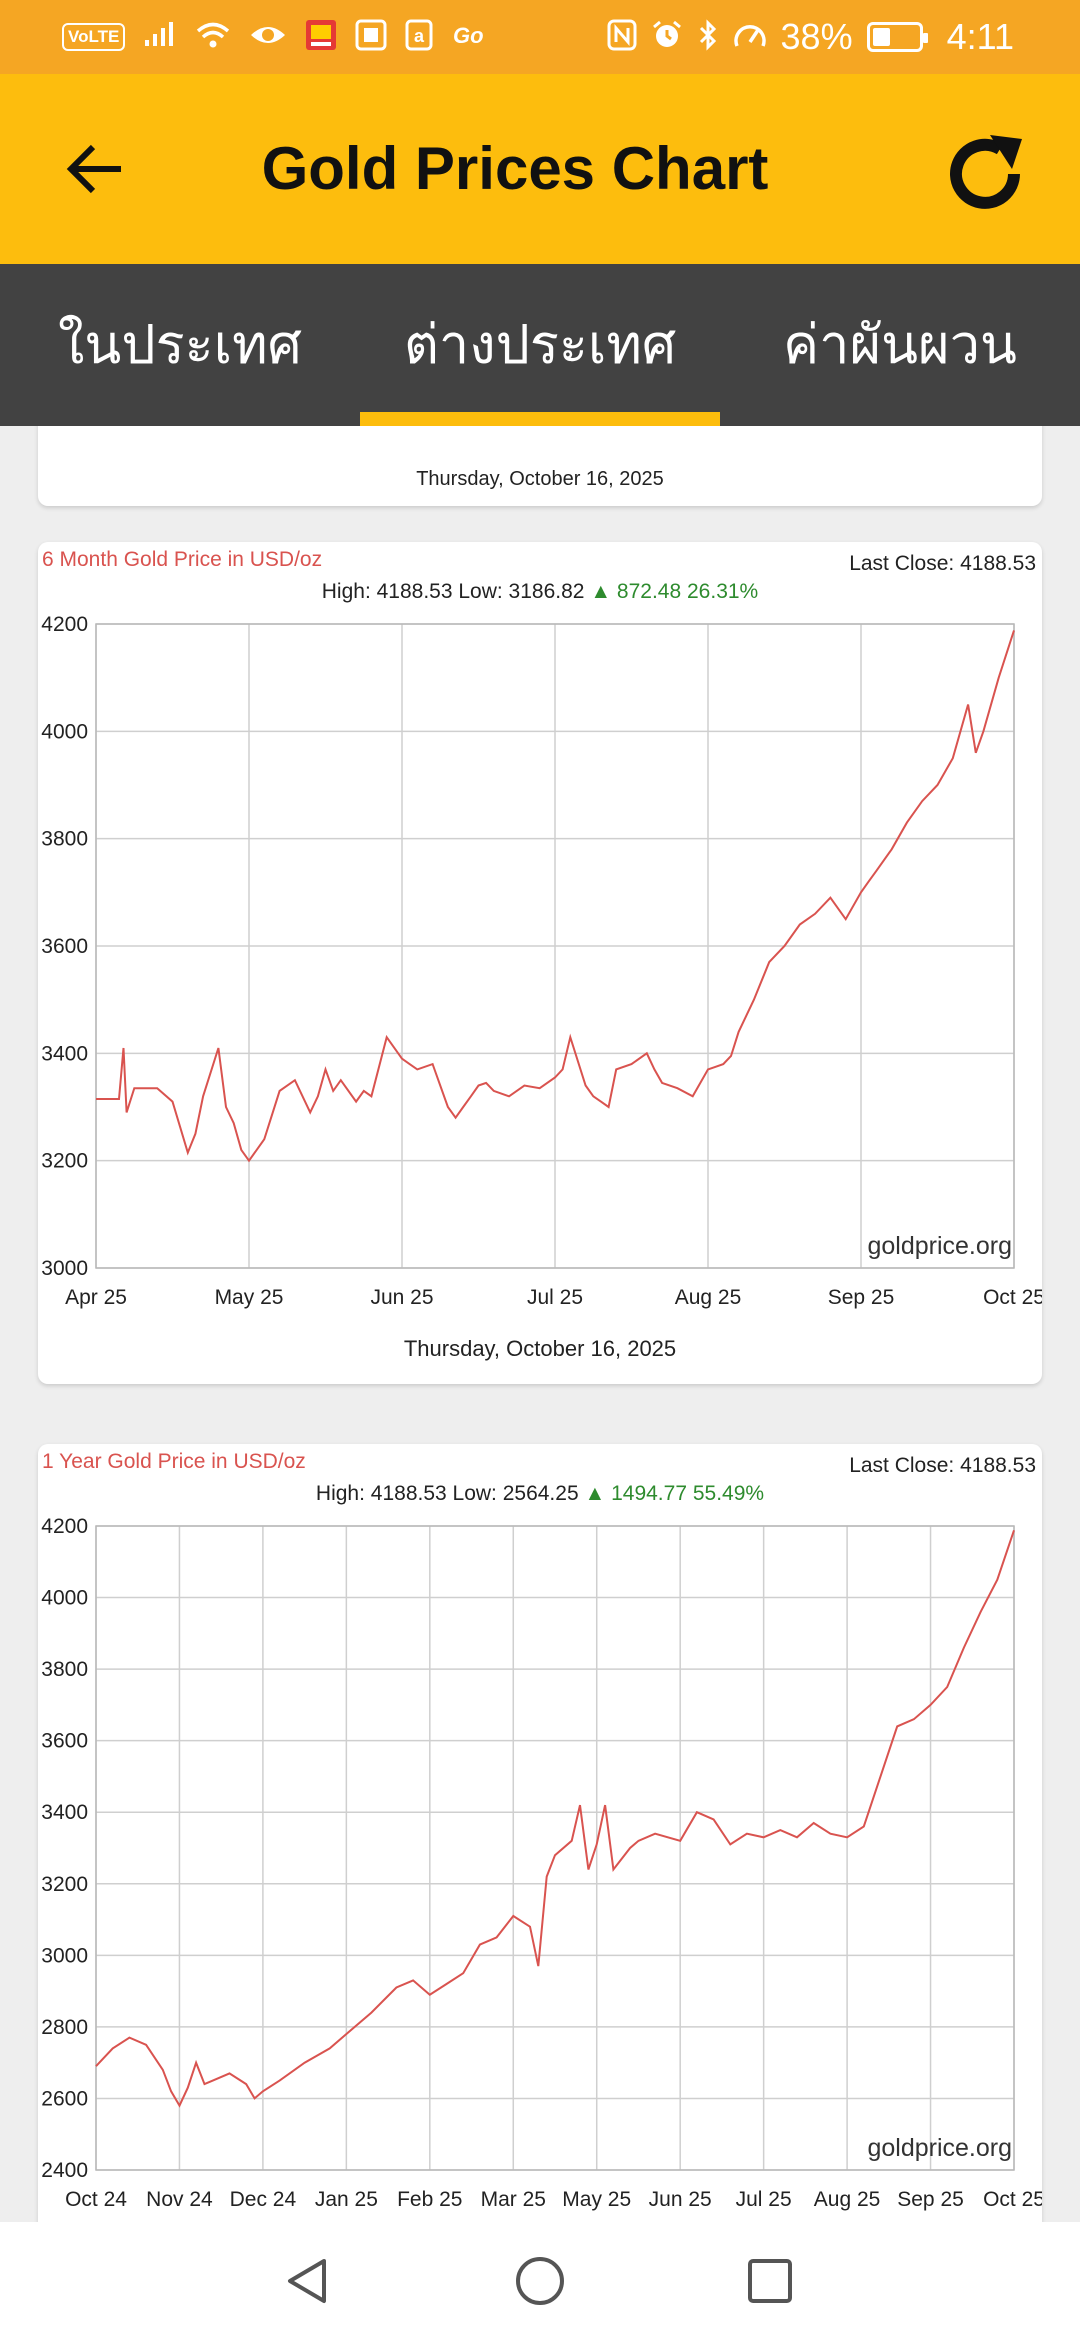  I want to click on status-right-icons: 38% 4:11, so click(810, 37).